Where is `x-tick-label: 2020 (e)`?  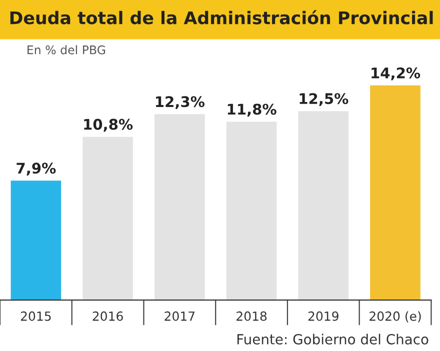
x-tick-label: 2020 (e) is located at coordinates (395, 316).